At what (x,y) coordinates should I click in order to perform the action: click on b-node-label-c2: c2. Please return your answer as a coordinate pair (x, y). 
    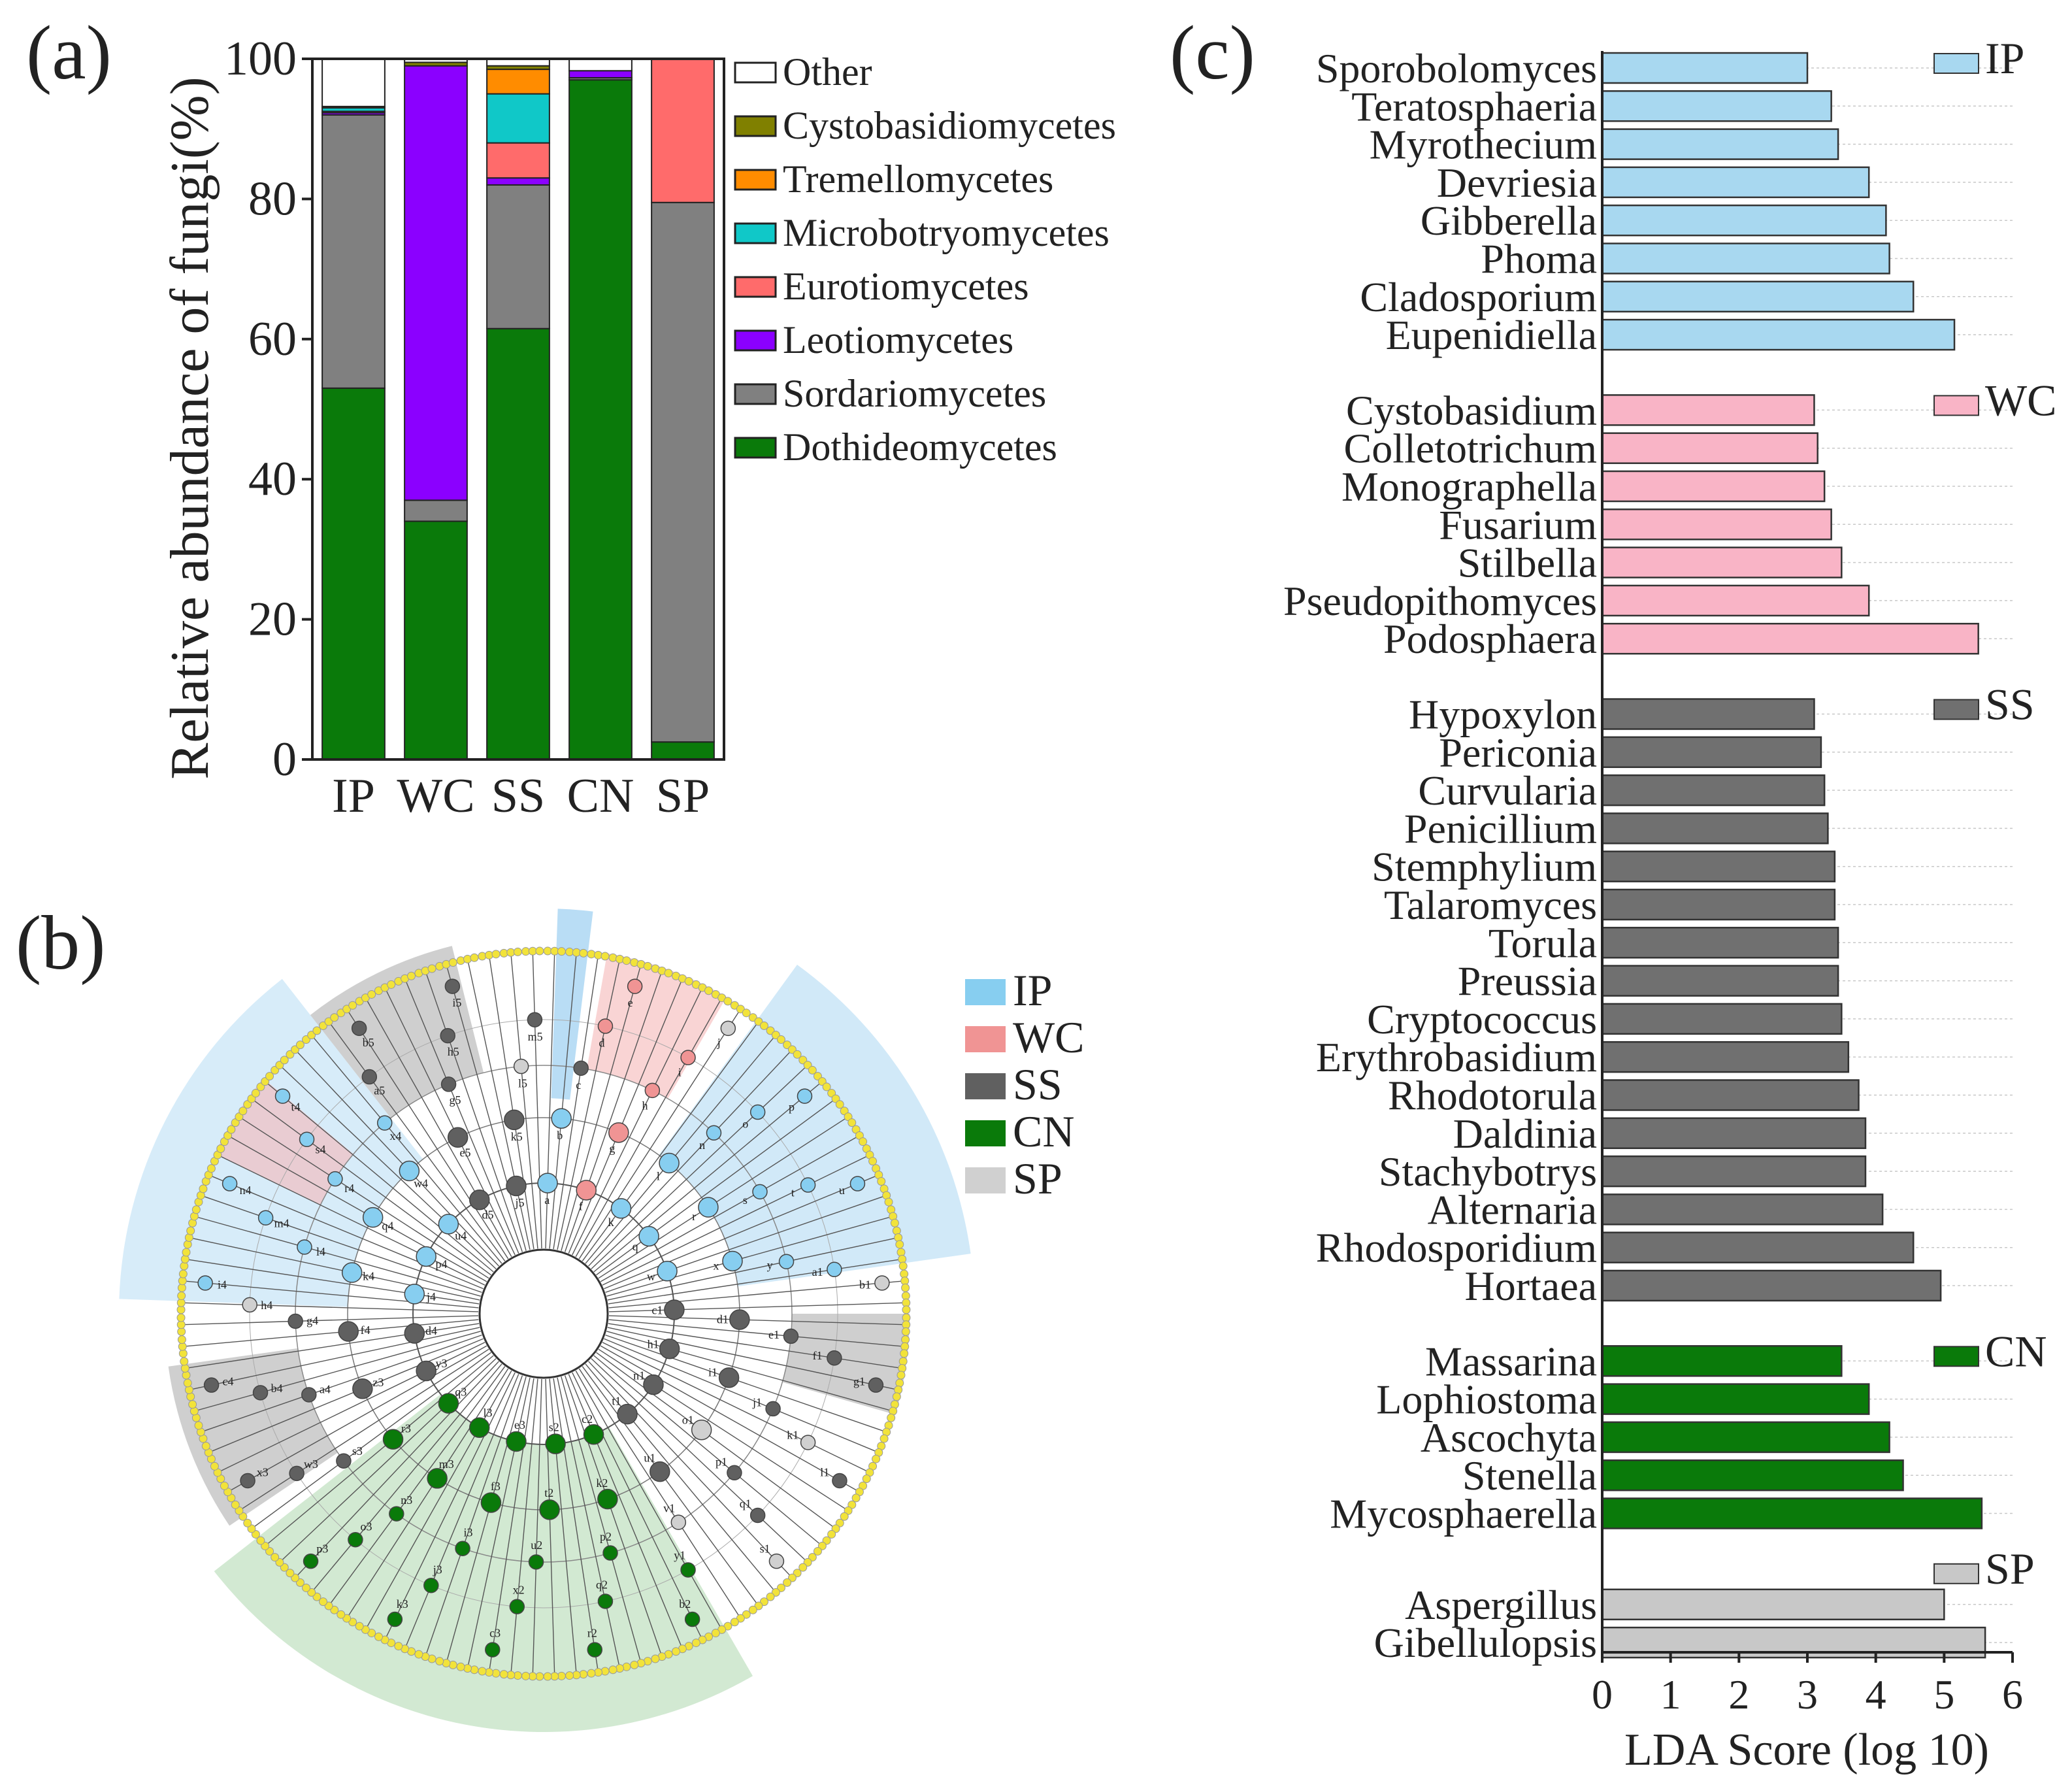
    Looking at the image, I should click on (587, 1418).